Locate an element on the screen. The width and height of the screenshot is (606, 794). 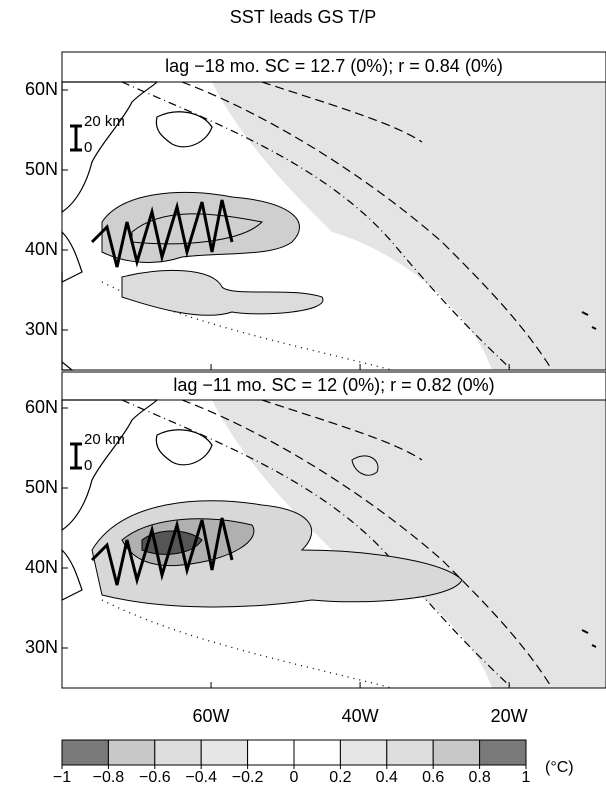
colorbar-tick-label: 0.4 is located at coordinates (387, 777).